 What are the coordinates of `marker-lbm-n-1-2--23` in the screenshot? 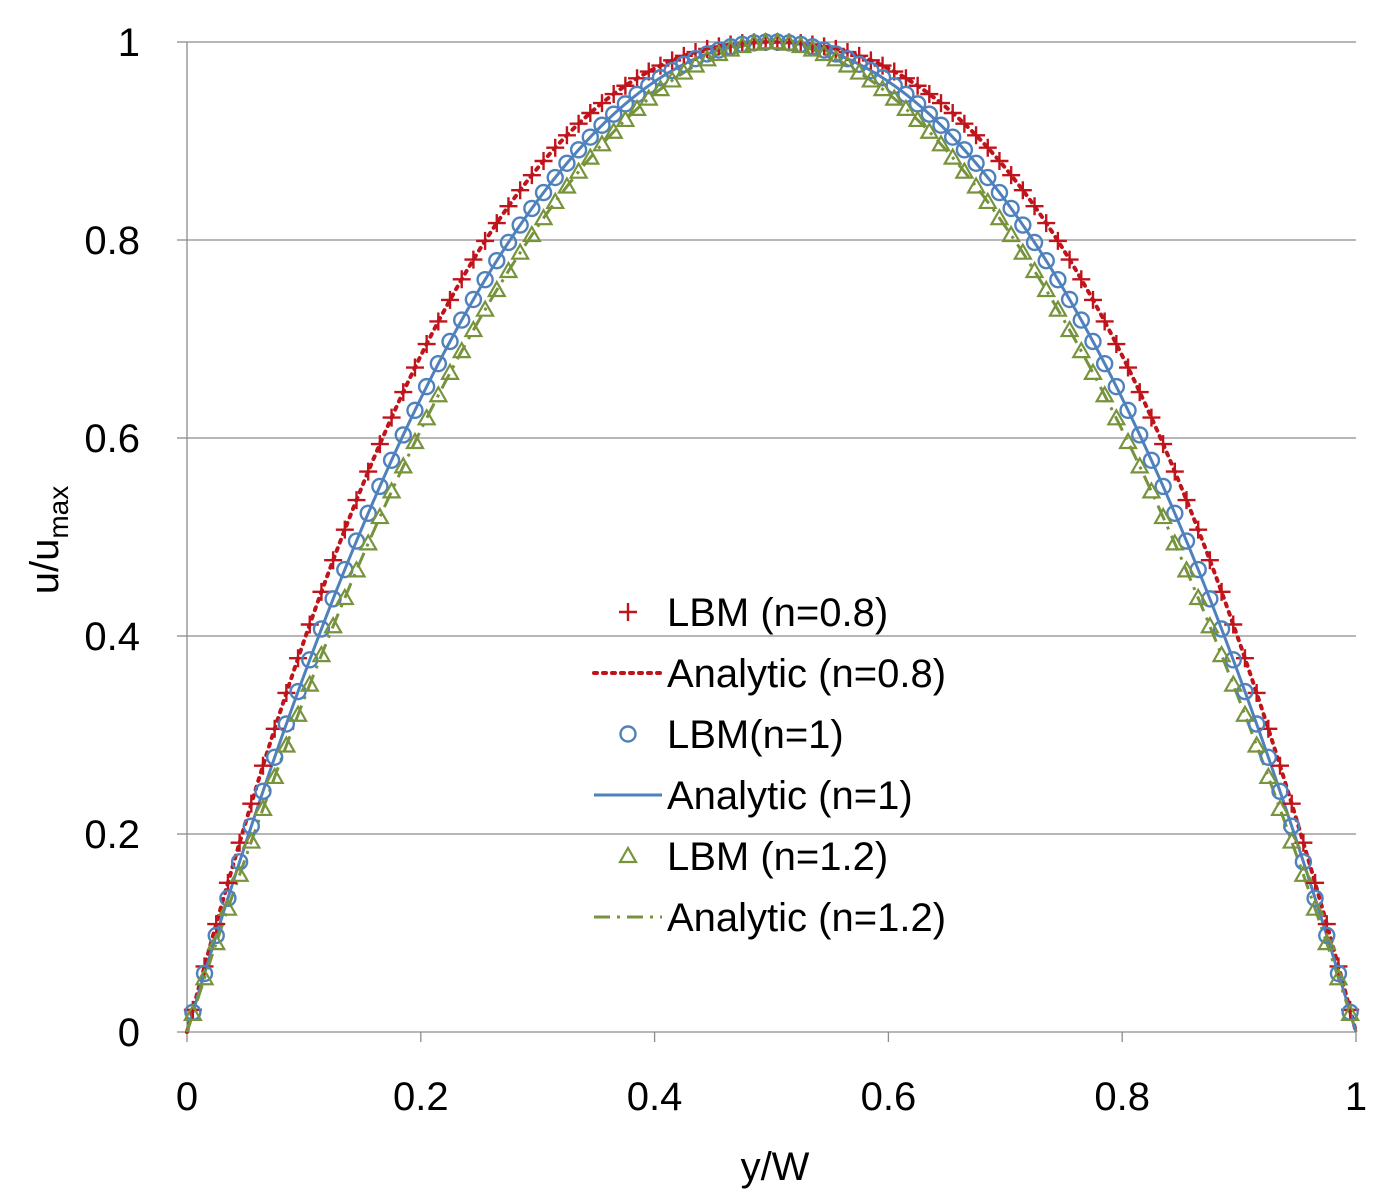 It's located at (461, 349).